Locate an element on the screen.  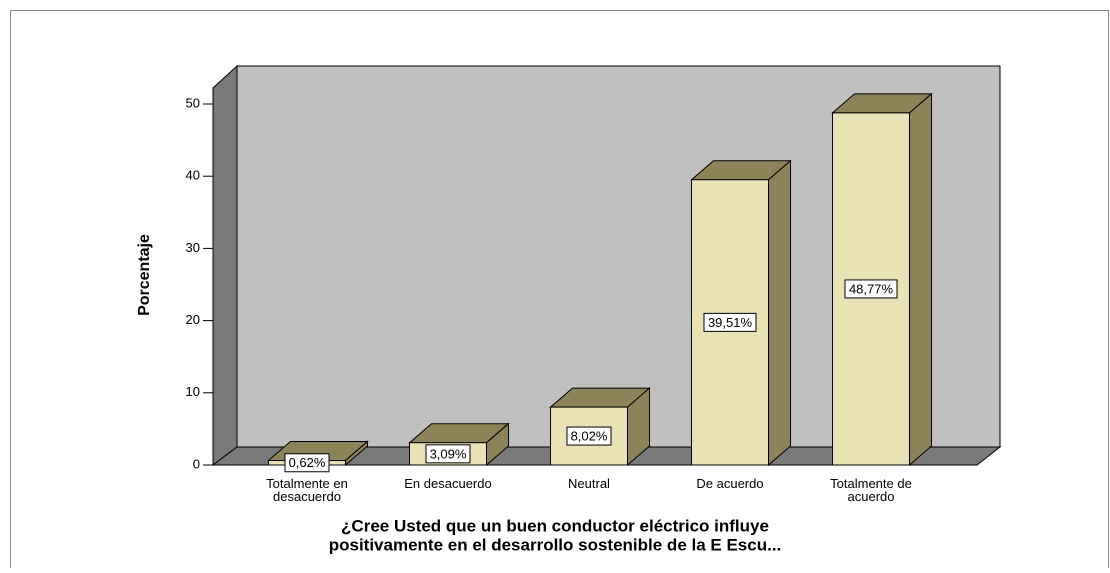
x-tick-label: De acuerdo is located at coordinates (729, 483).